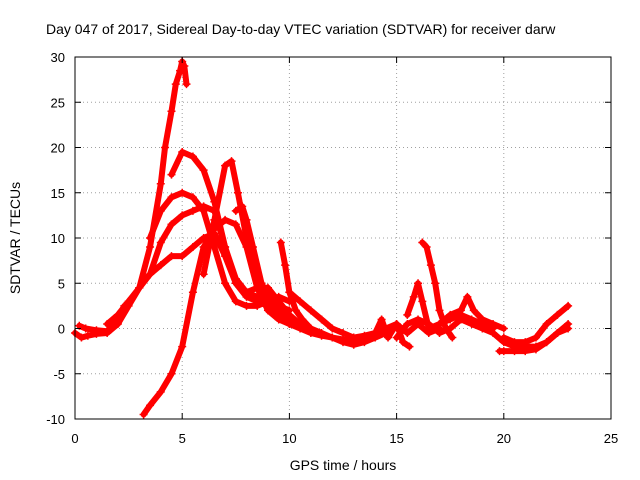 The image size is (640, 480). Describe the element at coordinates (58, 193) in the screenshot. I see `y-tick-label: 15` at that location.